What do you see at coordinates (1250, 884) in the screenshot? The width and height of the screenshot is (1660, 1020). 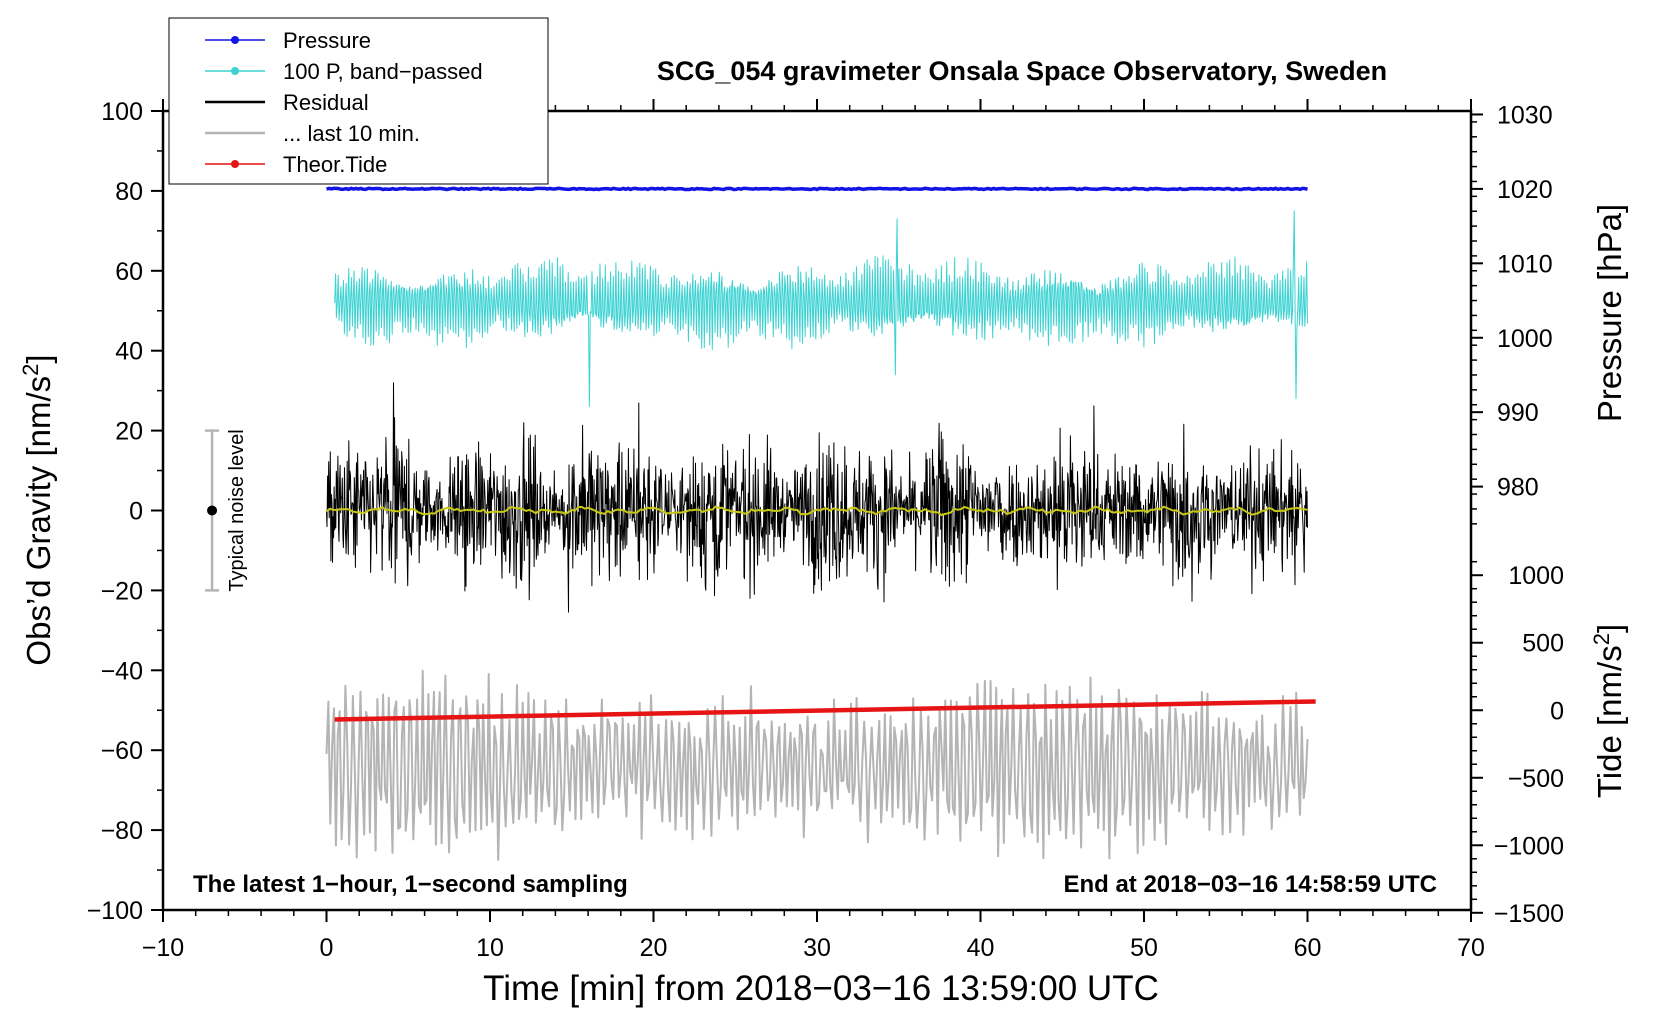 I see `end-time-annotation: End at 2018−03−16 14:58:59 UTC` at bounding box center [1250, 884].